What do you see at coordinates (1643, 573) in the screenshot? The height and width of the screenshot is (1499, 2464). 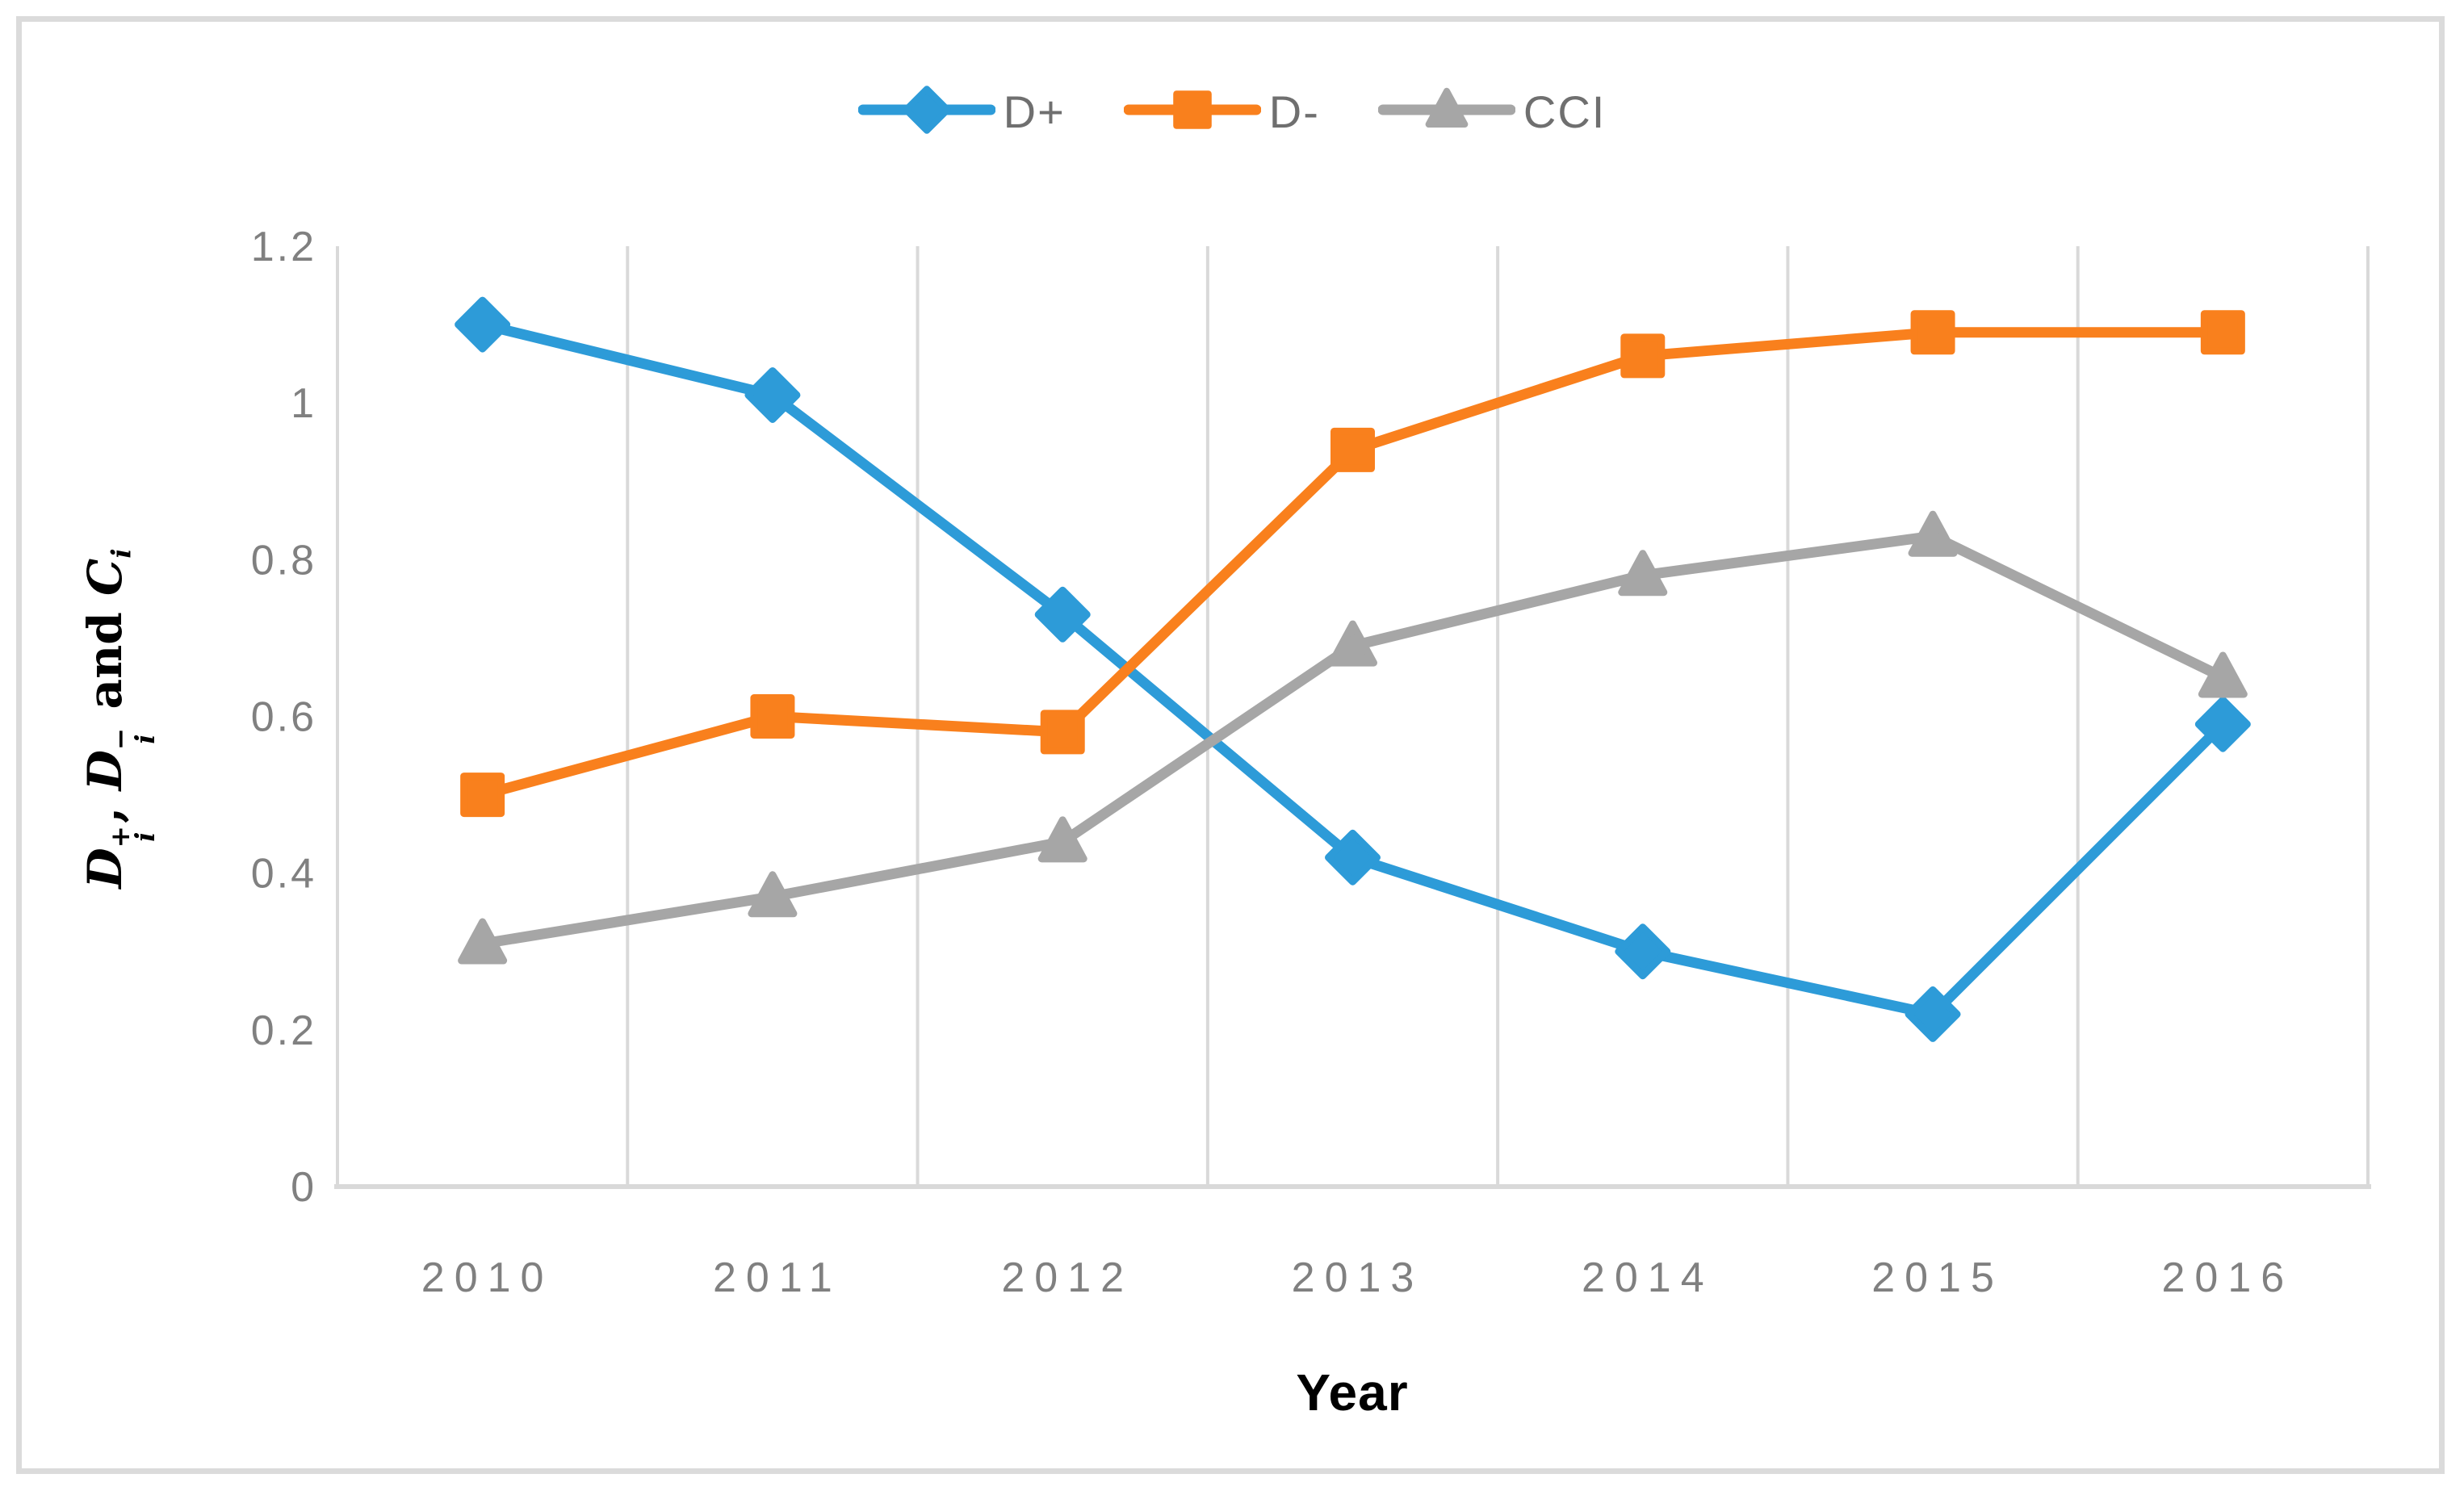 I see `data-point-marker-CCI-2014` at bounding box center [1643, 573].